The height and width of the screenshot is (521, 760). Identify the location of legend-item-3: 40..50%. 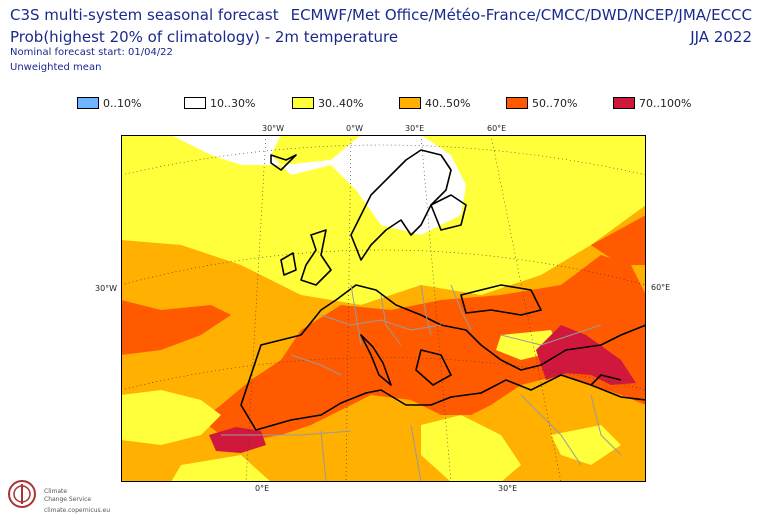
(434, 103).